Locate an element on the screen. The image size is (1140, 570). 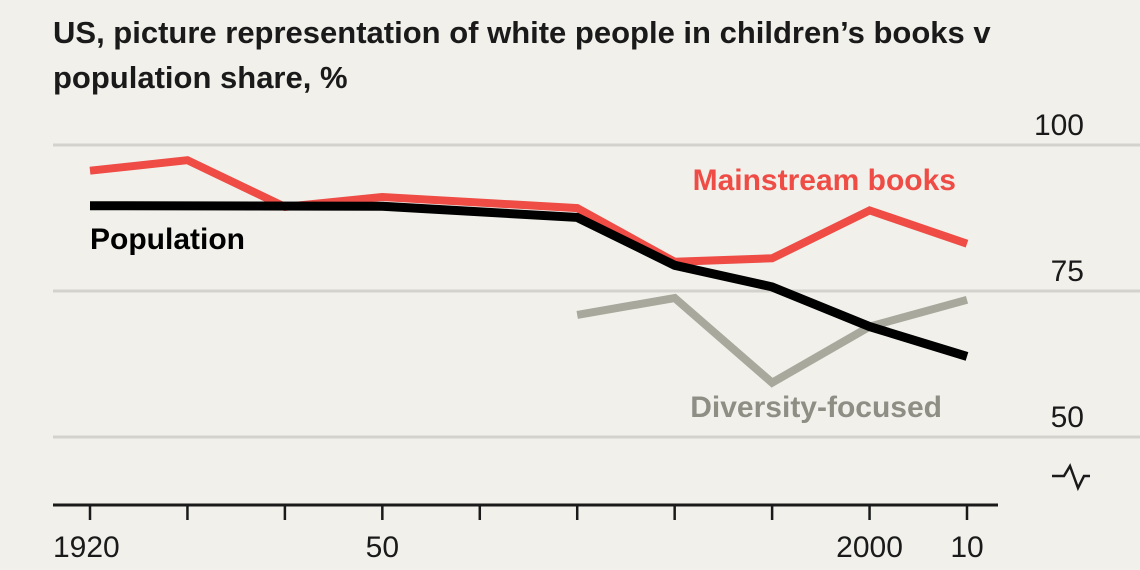
axis-break-icon is located at coordinates (1071, 477).